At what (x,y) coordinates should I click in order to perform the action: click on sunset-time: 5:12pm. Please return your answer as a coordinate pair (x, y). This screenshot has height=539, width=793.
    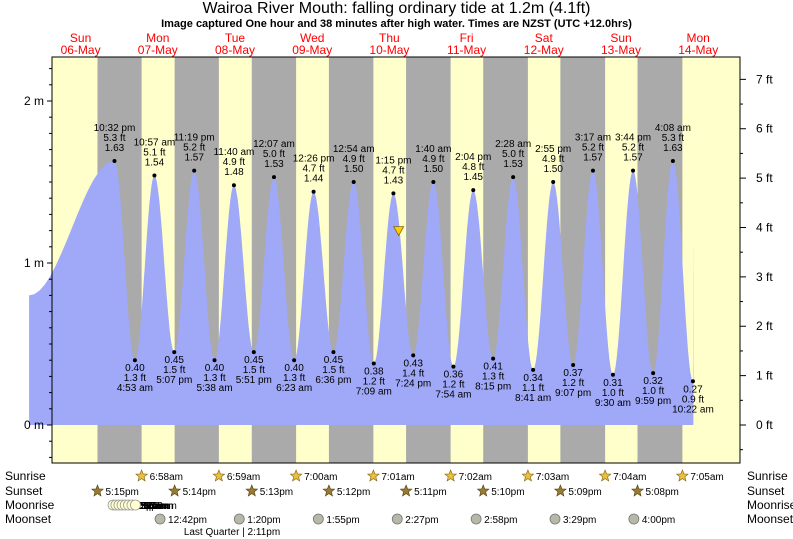
    Looking at the image, I should click on (353, 492).